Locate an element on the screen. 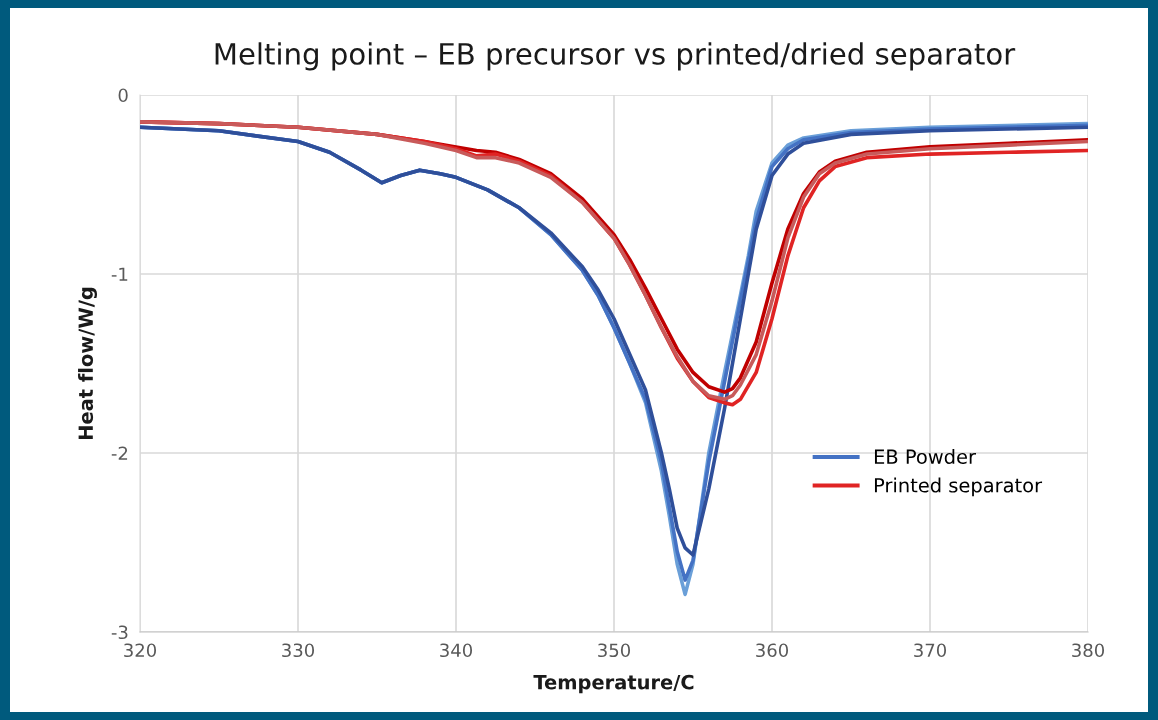 Image resolution: width=1158 pixels, height=720 pixels. x-tick-label: 320 is located at coordinates (140, 650).